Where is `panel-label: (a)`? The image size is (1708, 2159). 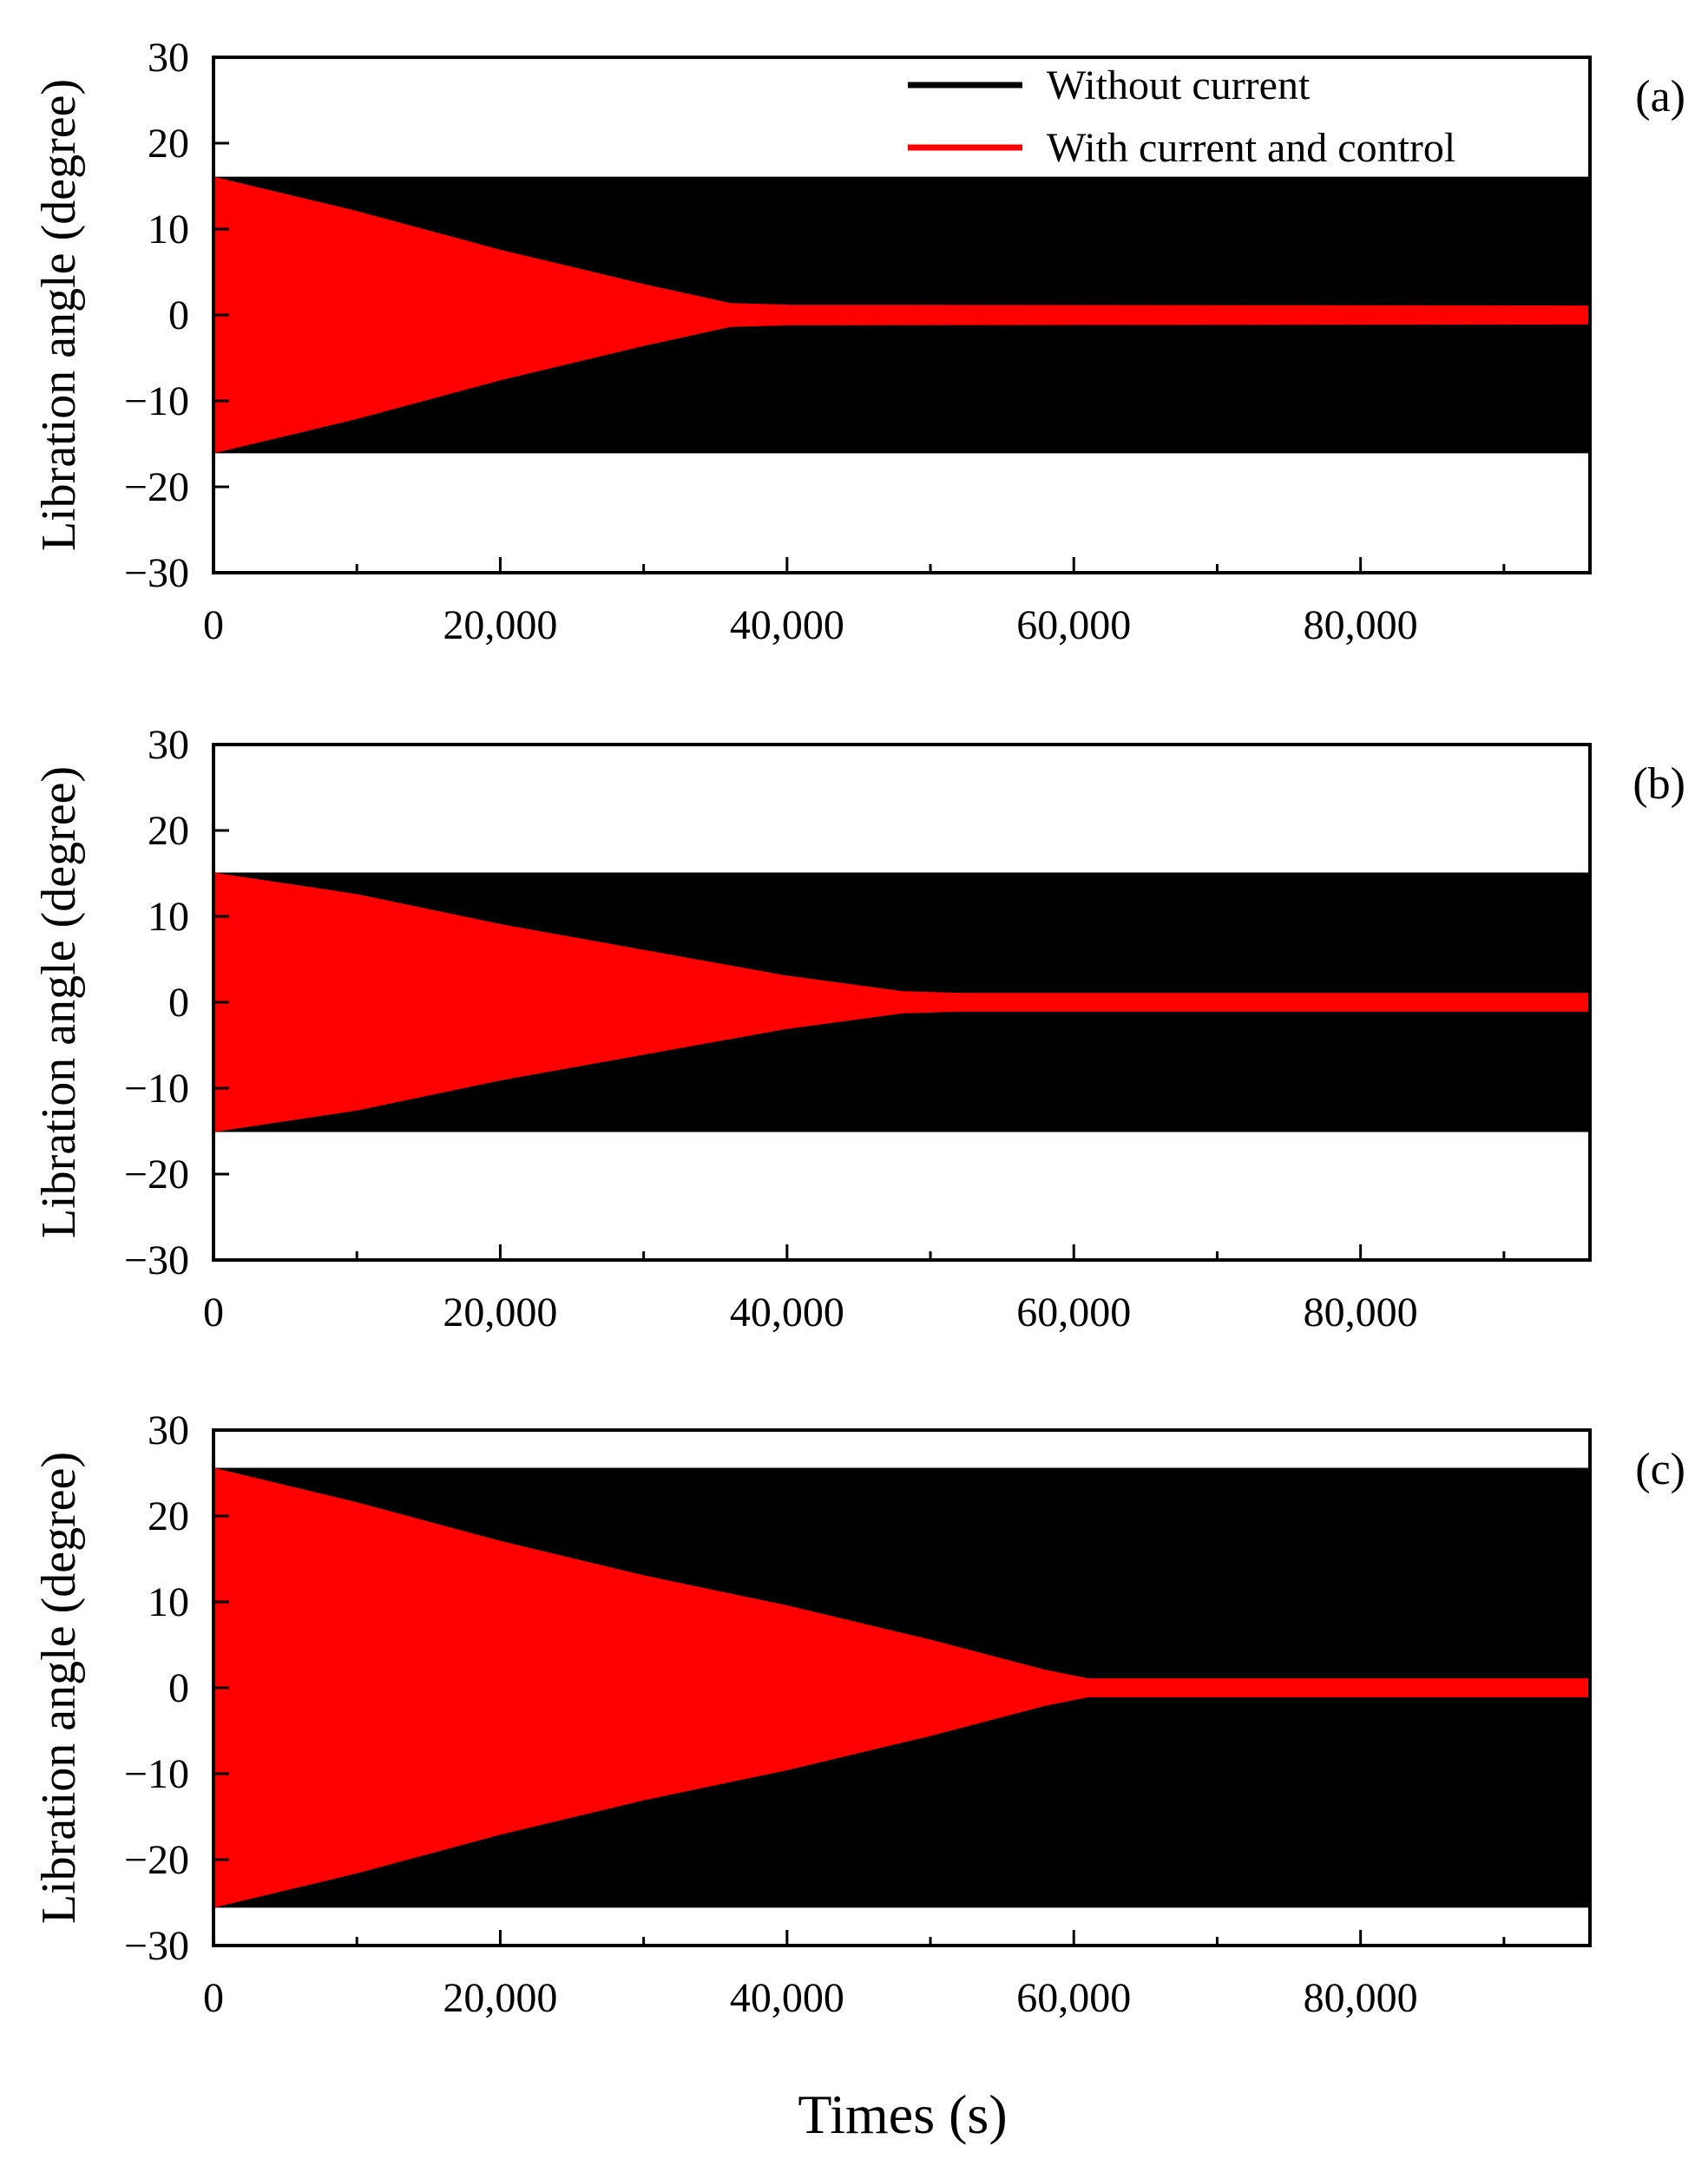 panel-label: (a) is located at coordinates (1660, 96).